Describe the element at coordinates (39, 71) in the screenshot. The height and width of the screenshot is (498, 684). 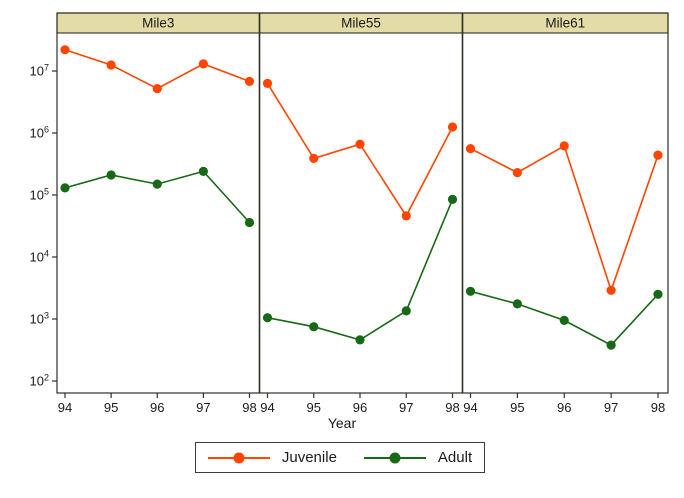
I see `y-tick-label: 10⁷` at that location.